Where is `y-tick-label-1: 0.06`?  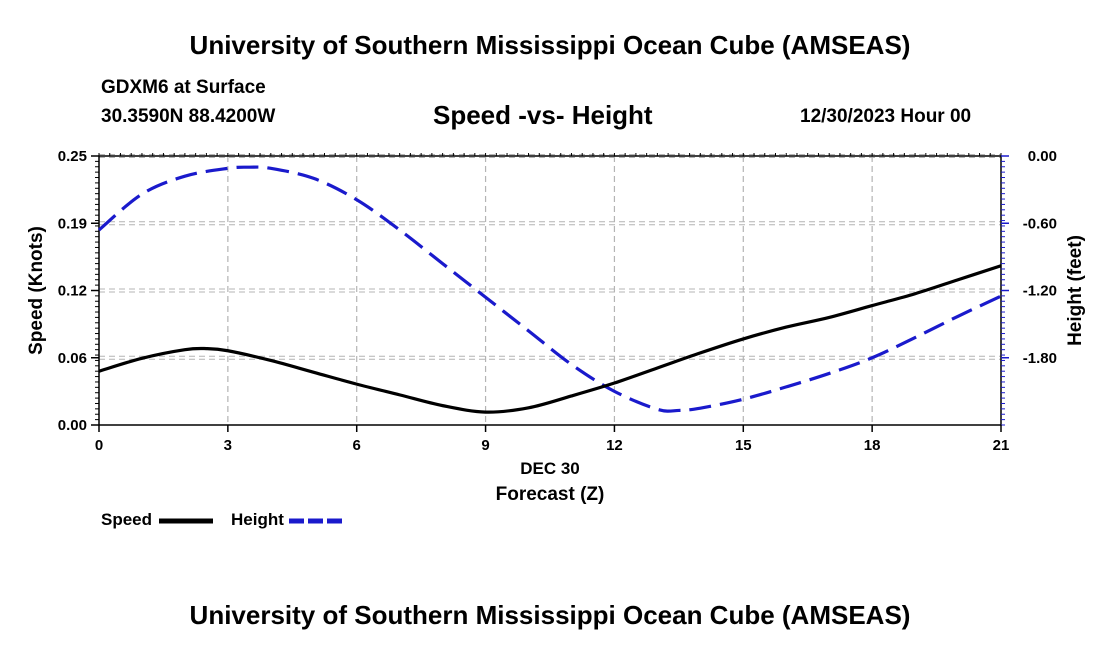 y-tick-label-1: 0.06 is located at coordinates (72, 358).